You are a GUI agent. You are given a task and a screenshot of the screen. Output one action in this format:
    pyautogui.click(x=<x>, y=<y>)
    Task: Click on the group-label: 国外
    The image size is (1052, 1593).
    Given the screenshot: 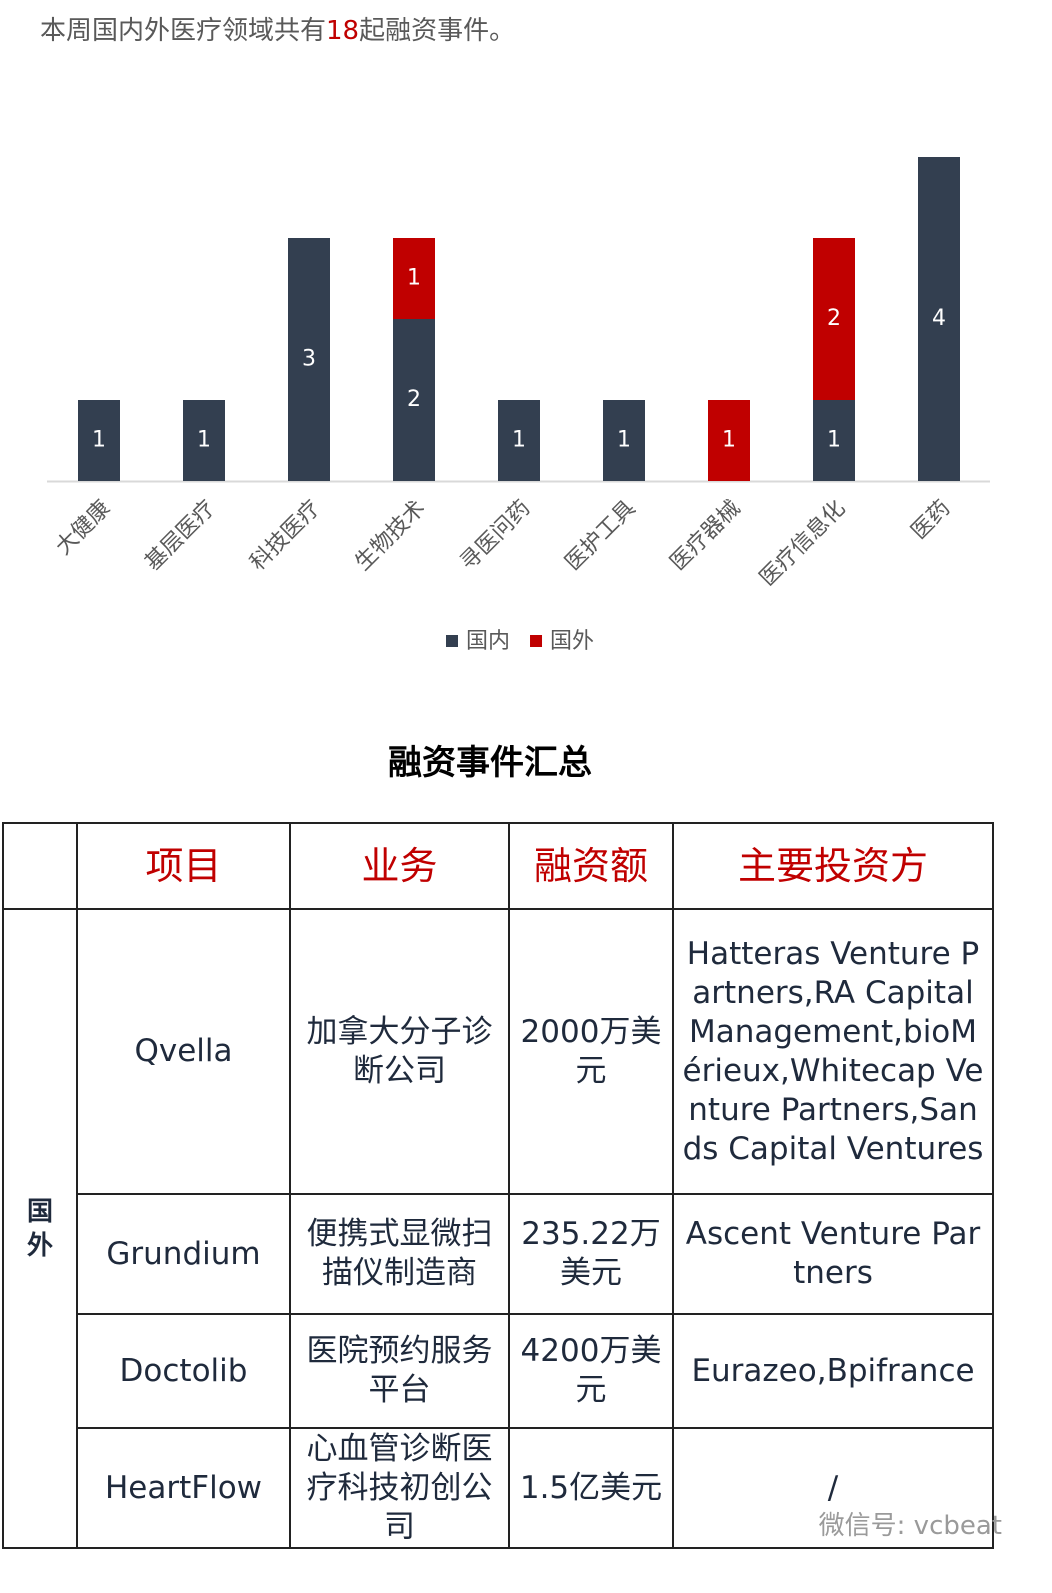 What is the action you would take?
    pyautogui.click(x=40, y=1228)
    